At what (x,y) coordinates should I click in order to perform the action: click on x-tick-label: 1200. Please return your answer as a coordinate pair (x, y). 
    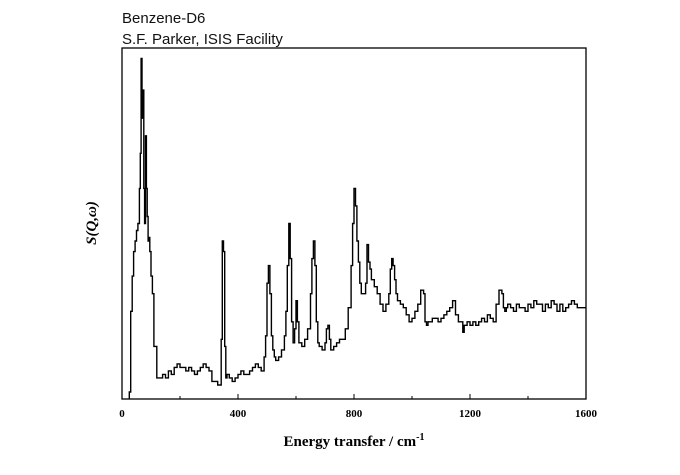
    Looking at the image, I should click on (470, 414).